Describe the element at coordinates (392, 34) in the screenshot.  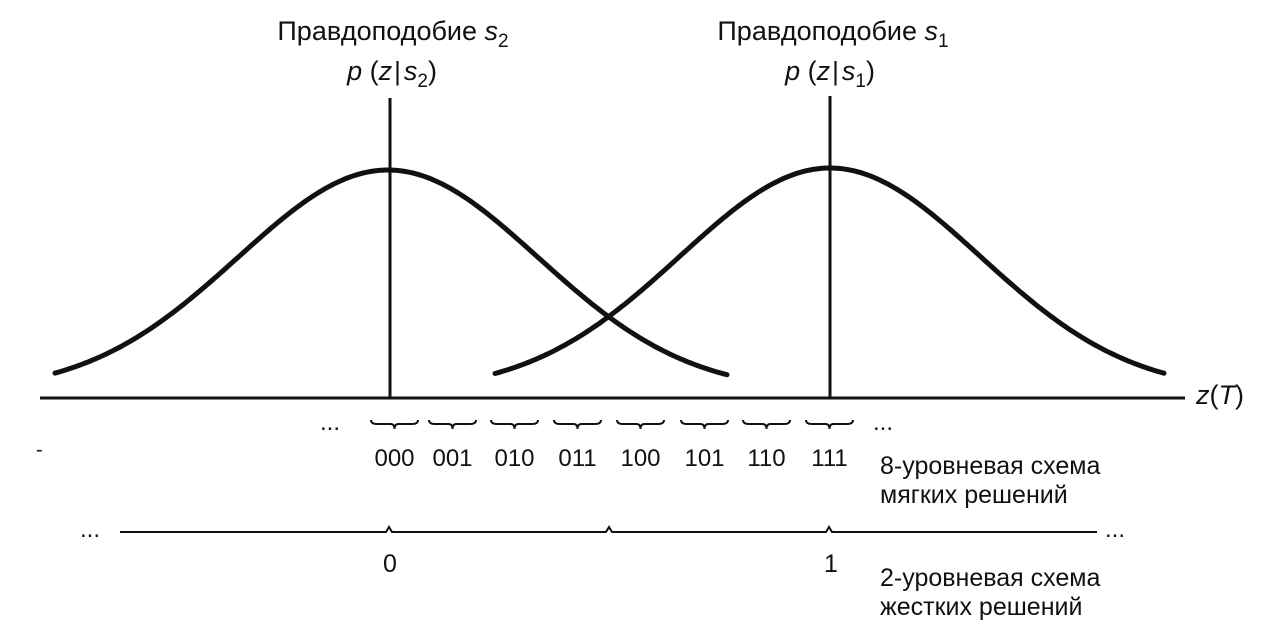
I see `likelihood-s2-title: Правдоподобие s2` at that location.